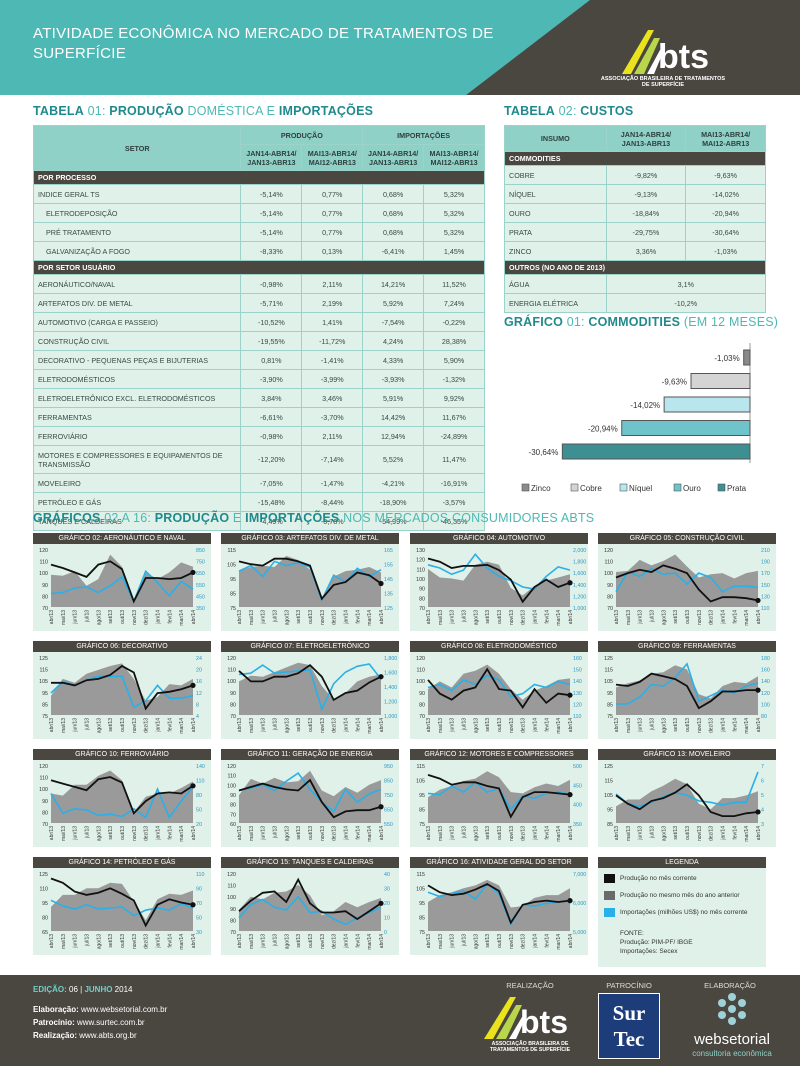 This screenshot has height=1066, width=800. Describe the element at coordinates (609, 878) in the screenshot. I see `legend-swatch` at that location.